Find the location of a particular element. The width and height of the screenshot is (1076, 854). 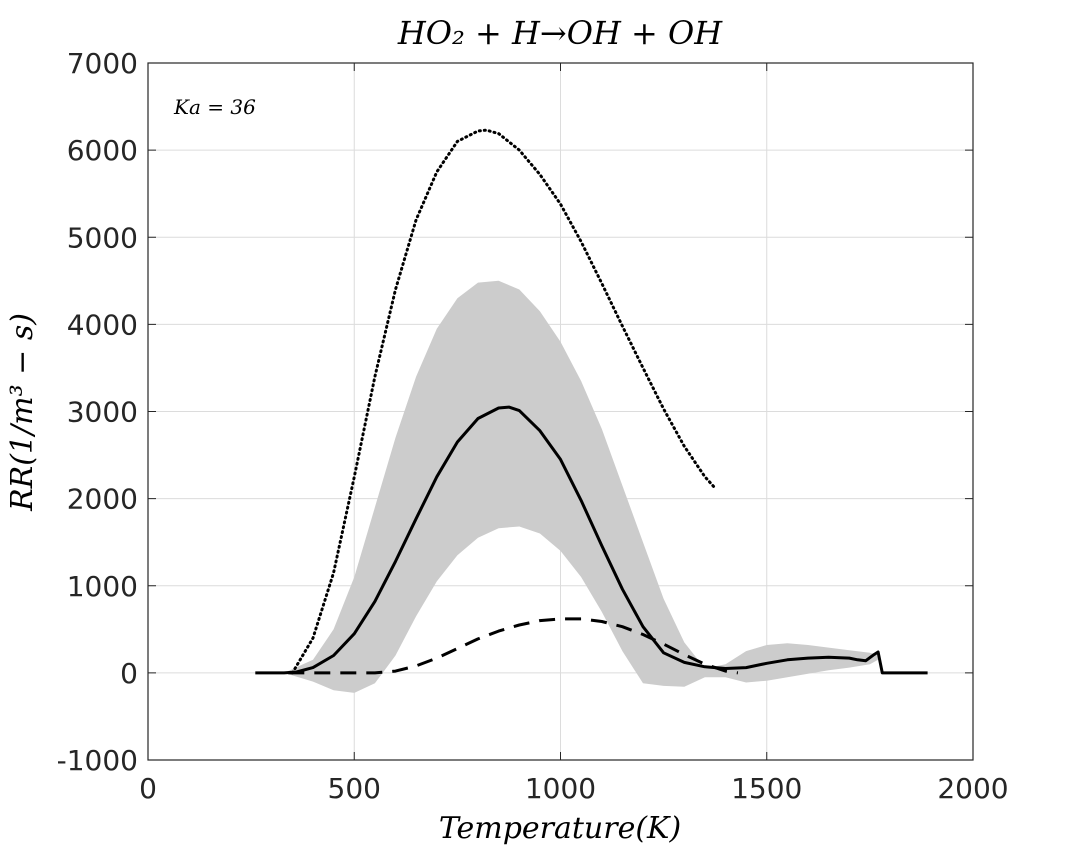

dashed-series-line is located at coordinates (513, 646).